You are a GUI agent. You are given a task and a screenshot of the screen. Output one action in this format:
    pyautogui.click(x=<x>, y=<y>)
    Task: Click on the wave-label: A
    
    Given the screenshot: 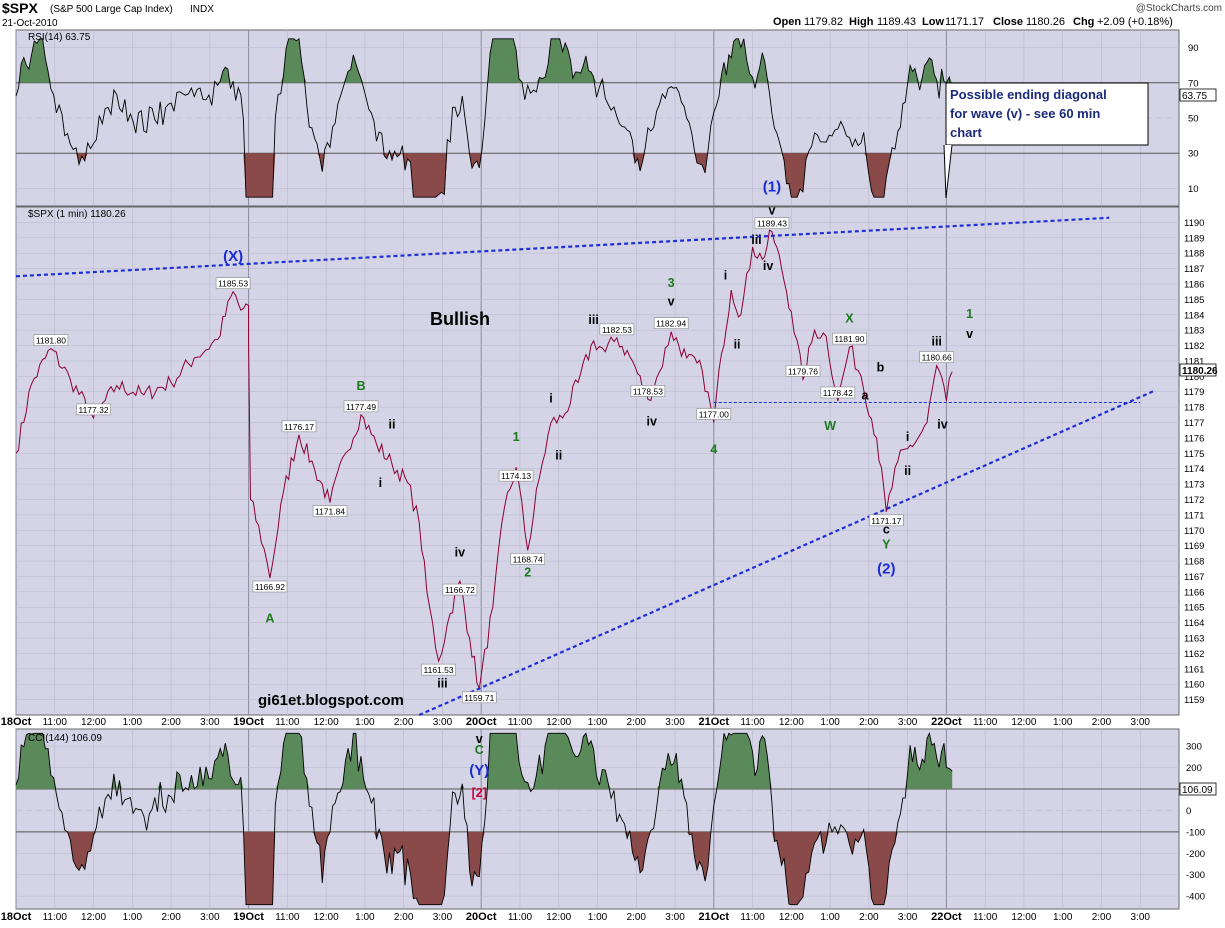 What is the action you would take?
    pyautogui.click(x=269, y=619)
    